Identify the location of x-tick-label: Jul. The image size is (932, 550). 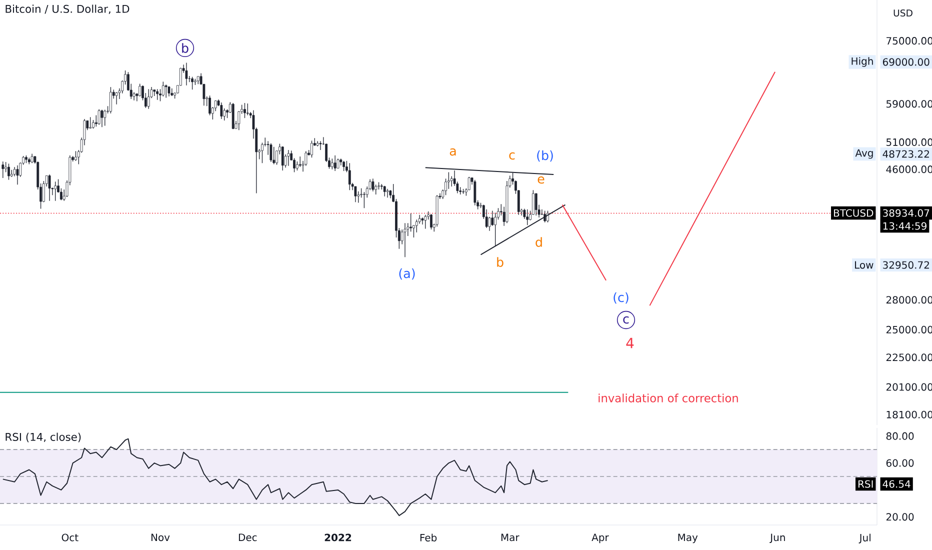
(864, 539).